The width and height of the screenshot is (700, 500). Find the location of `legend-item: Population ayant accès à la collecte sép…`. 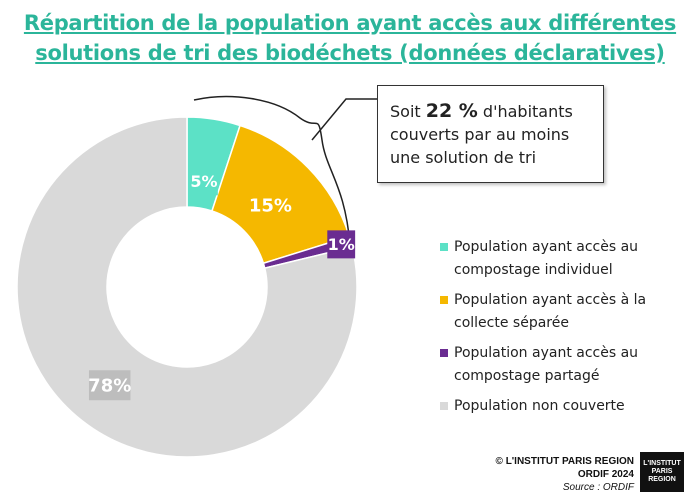

legend-item: Population ayant accès à la collecte sép… is located at coordinates (565, 312).